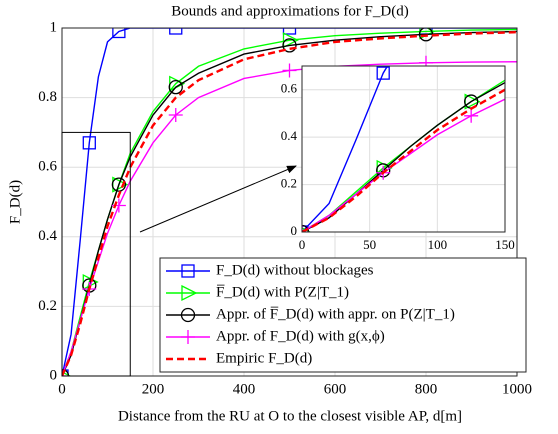 The width and height of the screenshot is (558, 434). Describe the element at coordinates (218, 199) in the screenshot. I see `zoom-arrow` at that location.